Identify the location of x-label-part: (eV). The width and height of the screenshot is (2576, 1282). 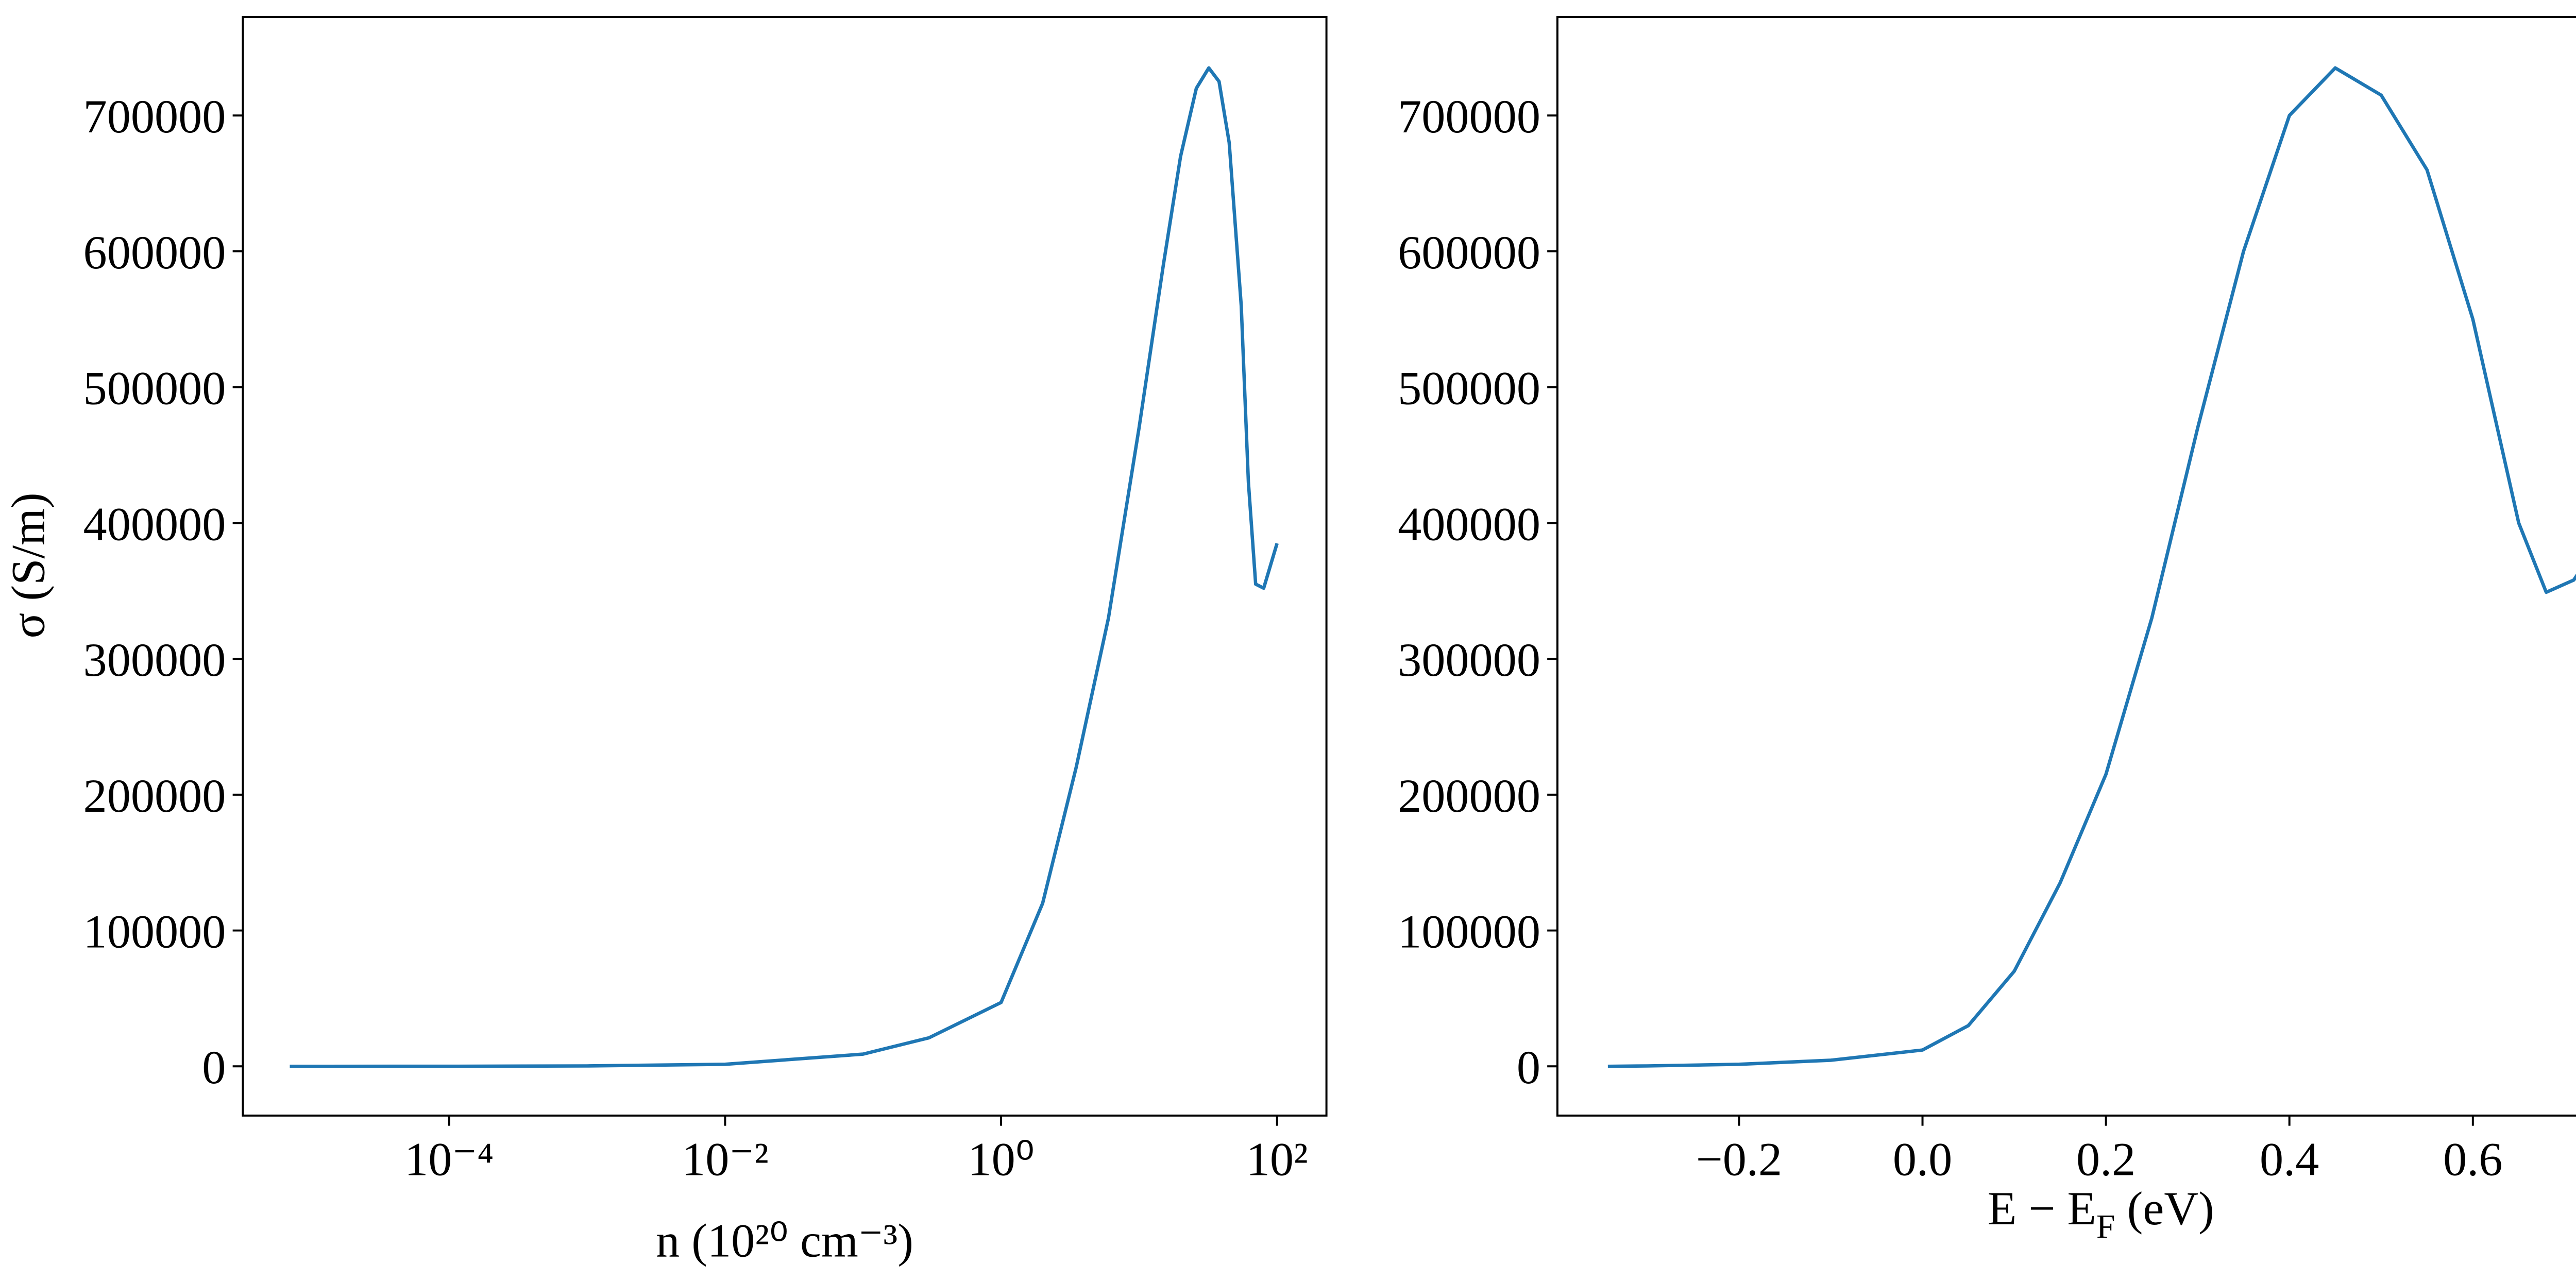
(2164, 1208).